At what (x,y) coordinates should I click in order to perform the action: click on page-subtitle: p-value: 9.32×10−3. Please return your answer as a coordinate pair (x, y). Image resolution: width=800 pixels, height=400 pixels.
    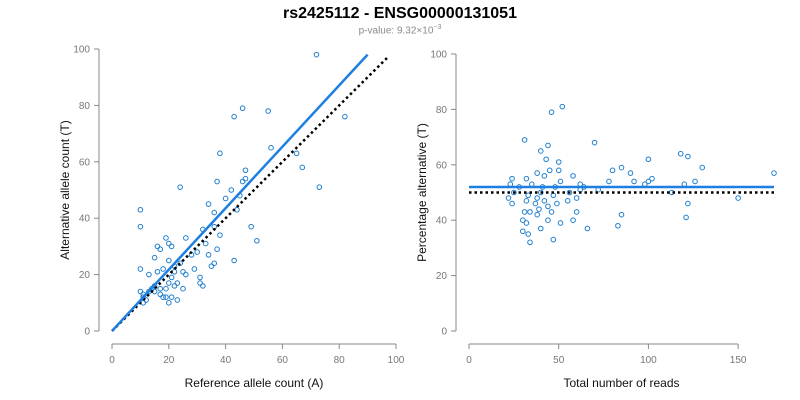
    Looking at the image, I should click on (400, 30).